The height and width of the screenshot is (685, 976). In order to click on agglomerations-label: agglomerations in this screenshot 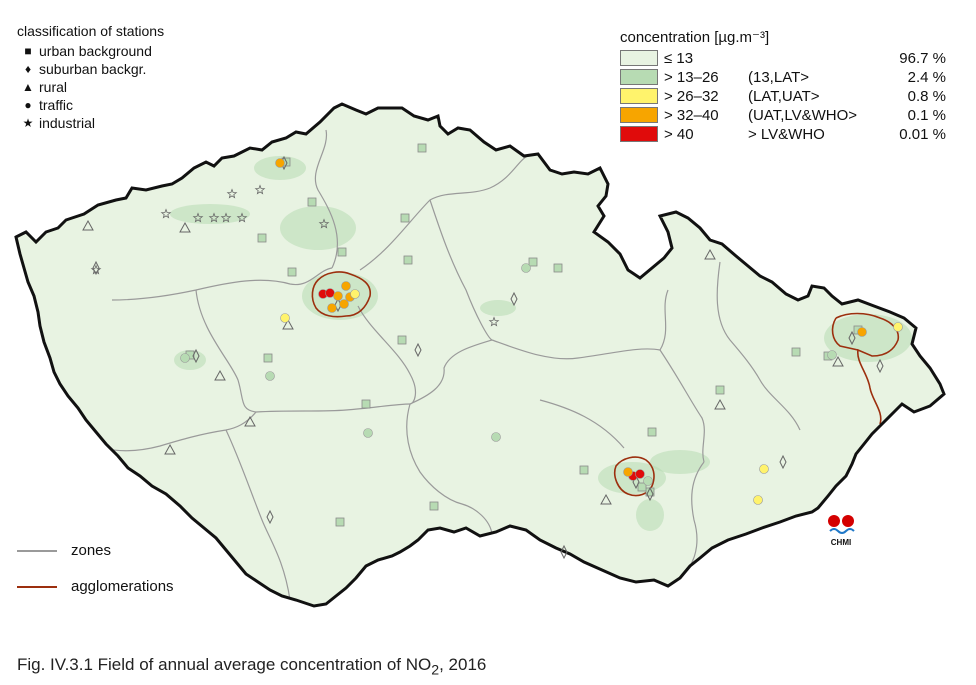, I will do `click(122, 586)`.